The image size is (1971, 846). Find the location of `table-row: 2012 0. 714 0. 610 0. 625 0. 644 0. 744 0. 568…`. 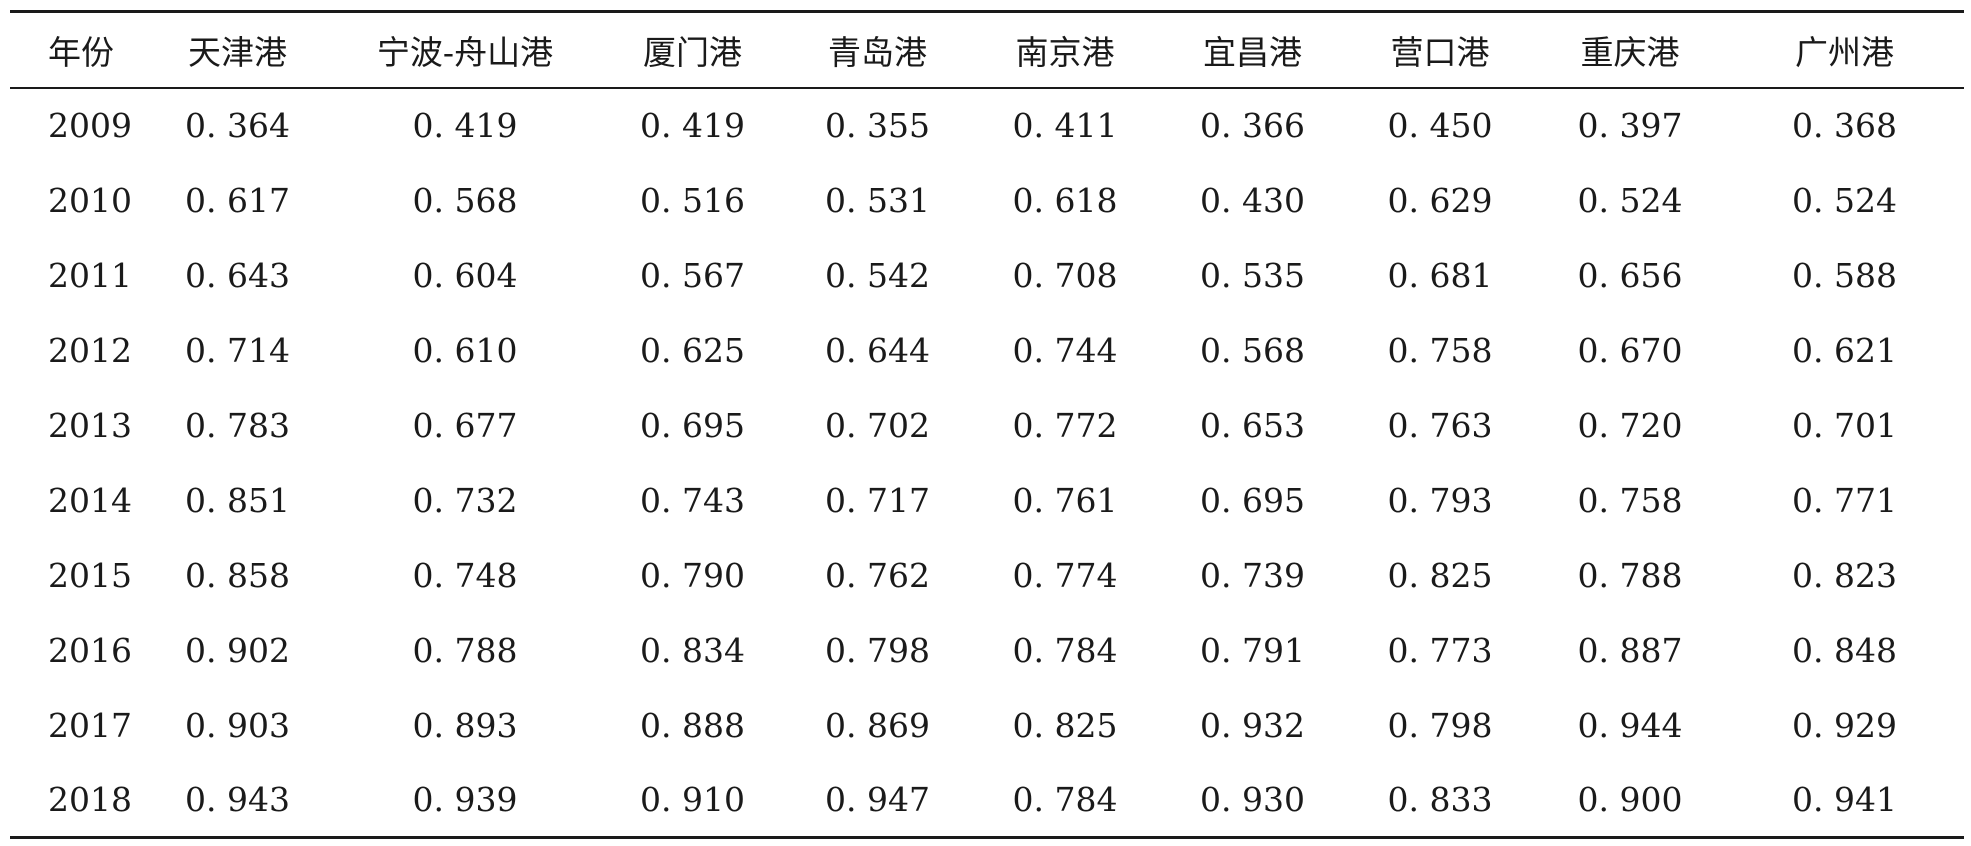

table-row: 2012 0. 714 0. 610 0. 625 0. 644 0. 744 0. 568… is located at coordinates (987, 350).